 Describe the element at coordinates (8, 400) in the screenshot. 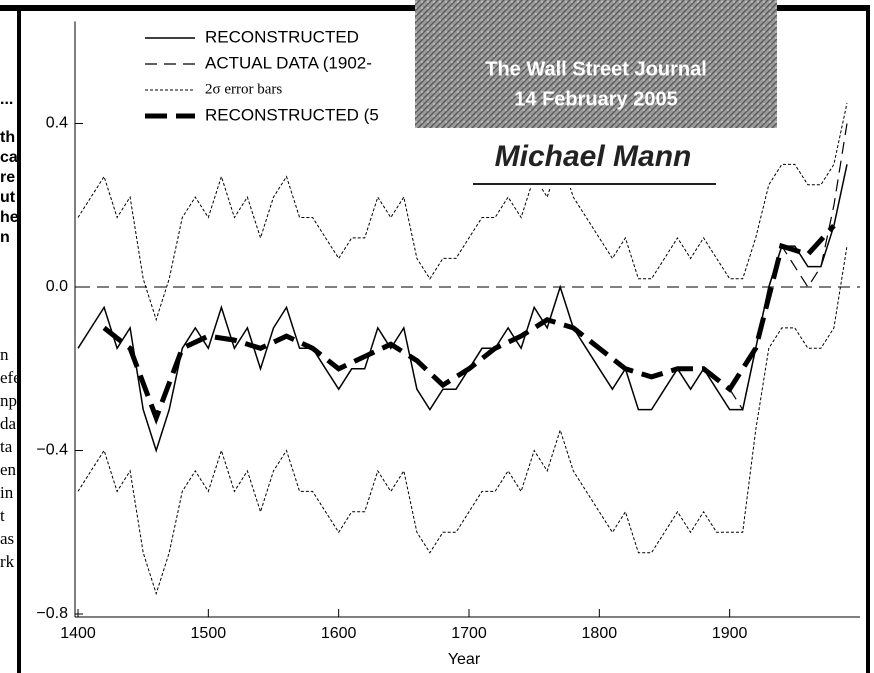

I see `background-text: np` at that location.